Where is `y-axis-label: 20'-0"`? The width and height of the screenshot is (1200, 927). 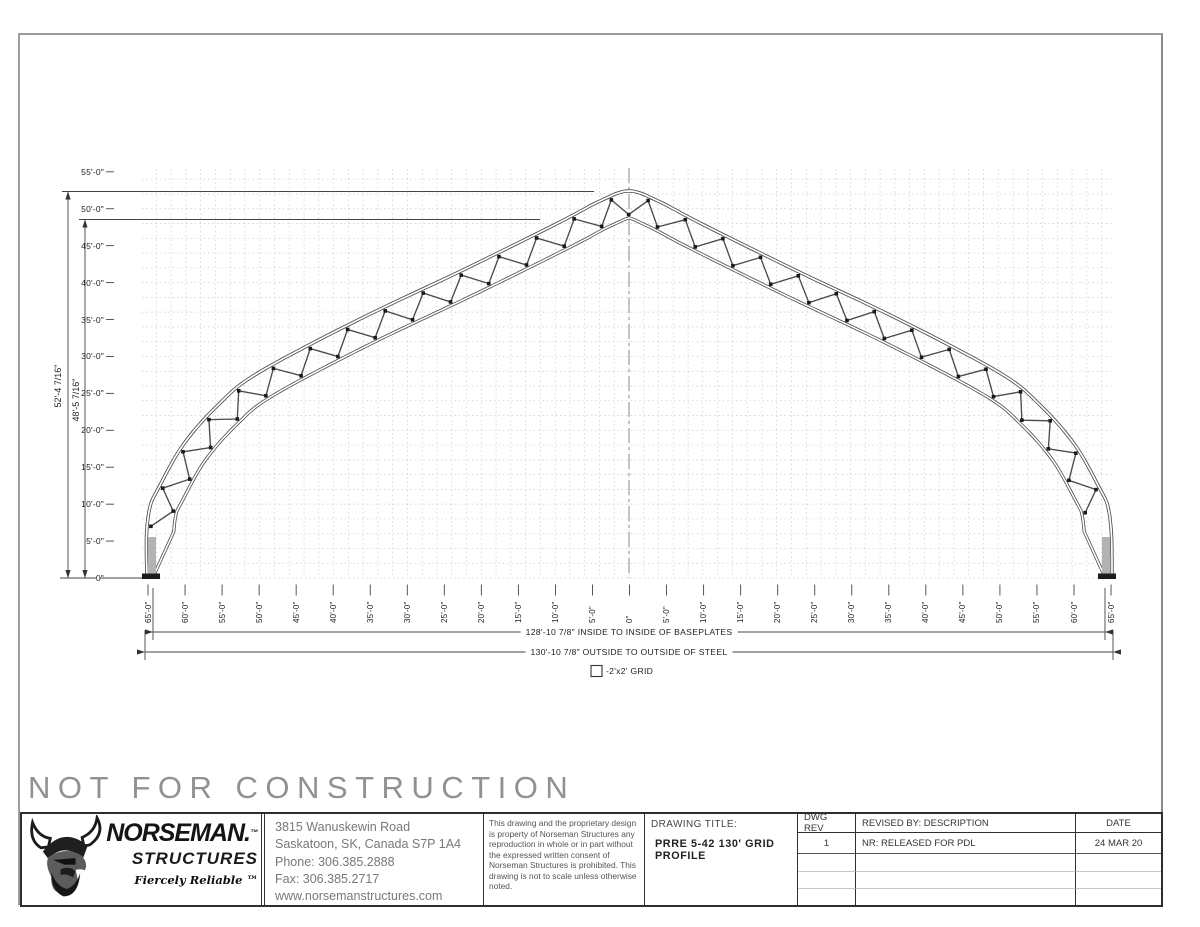
y-axis-label: 20'-0" is located at coordinates (92, 430).